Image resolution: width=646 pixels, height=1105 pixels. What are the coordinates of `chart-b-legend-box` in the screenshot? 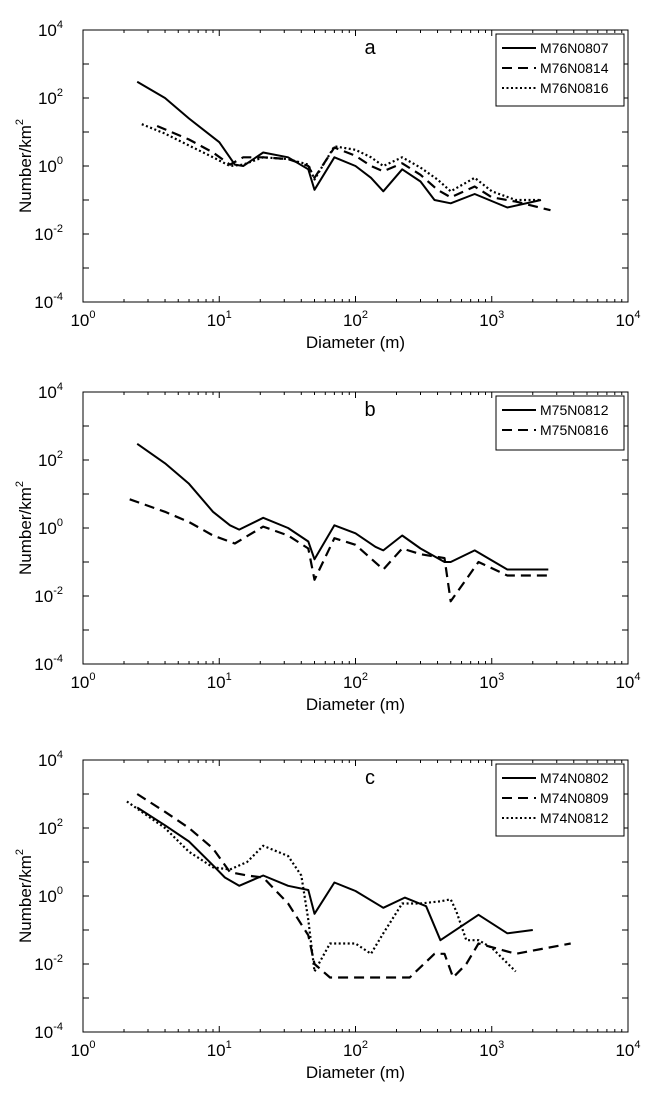 It's located at (560, 423).